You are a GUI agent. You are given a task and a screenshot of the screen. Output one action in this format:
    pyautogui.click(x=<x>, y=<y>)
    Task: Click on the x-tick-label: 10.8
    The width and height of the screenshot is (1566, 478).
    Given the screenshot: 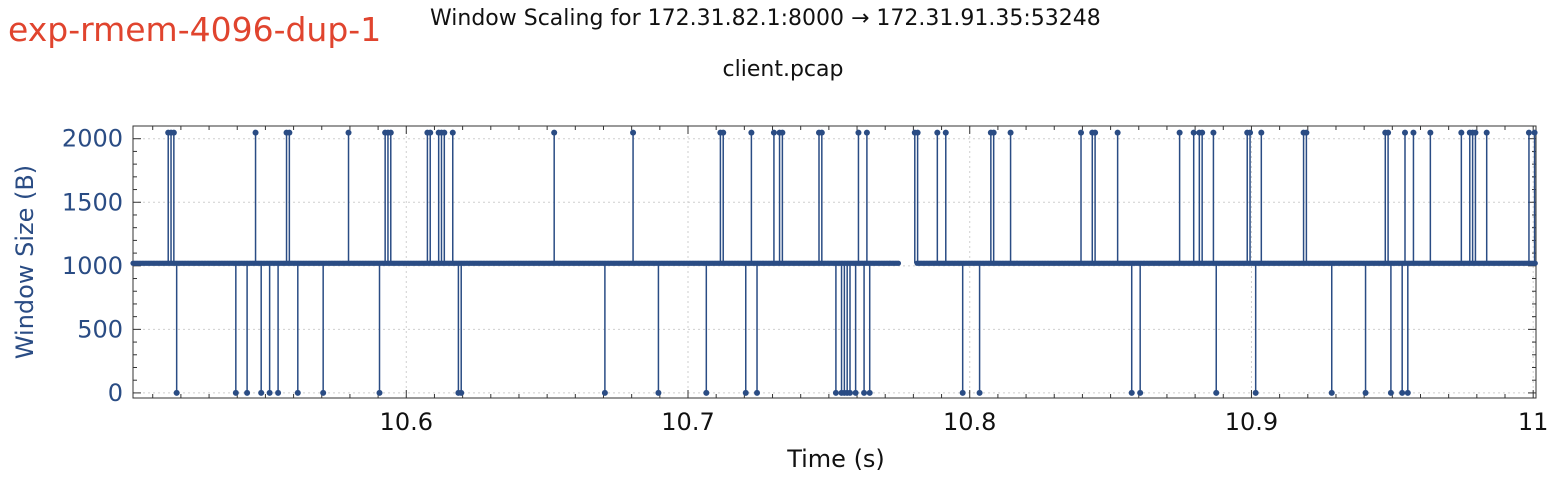 What is the action you would take?
    pyautogui.click(x=969, y=422)
    